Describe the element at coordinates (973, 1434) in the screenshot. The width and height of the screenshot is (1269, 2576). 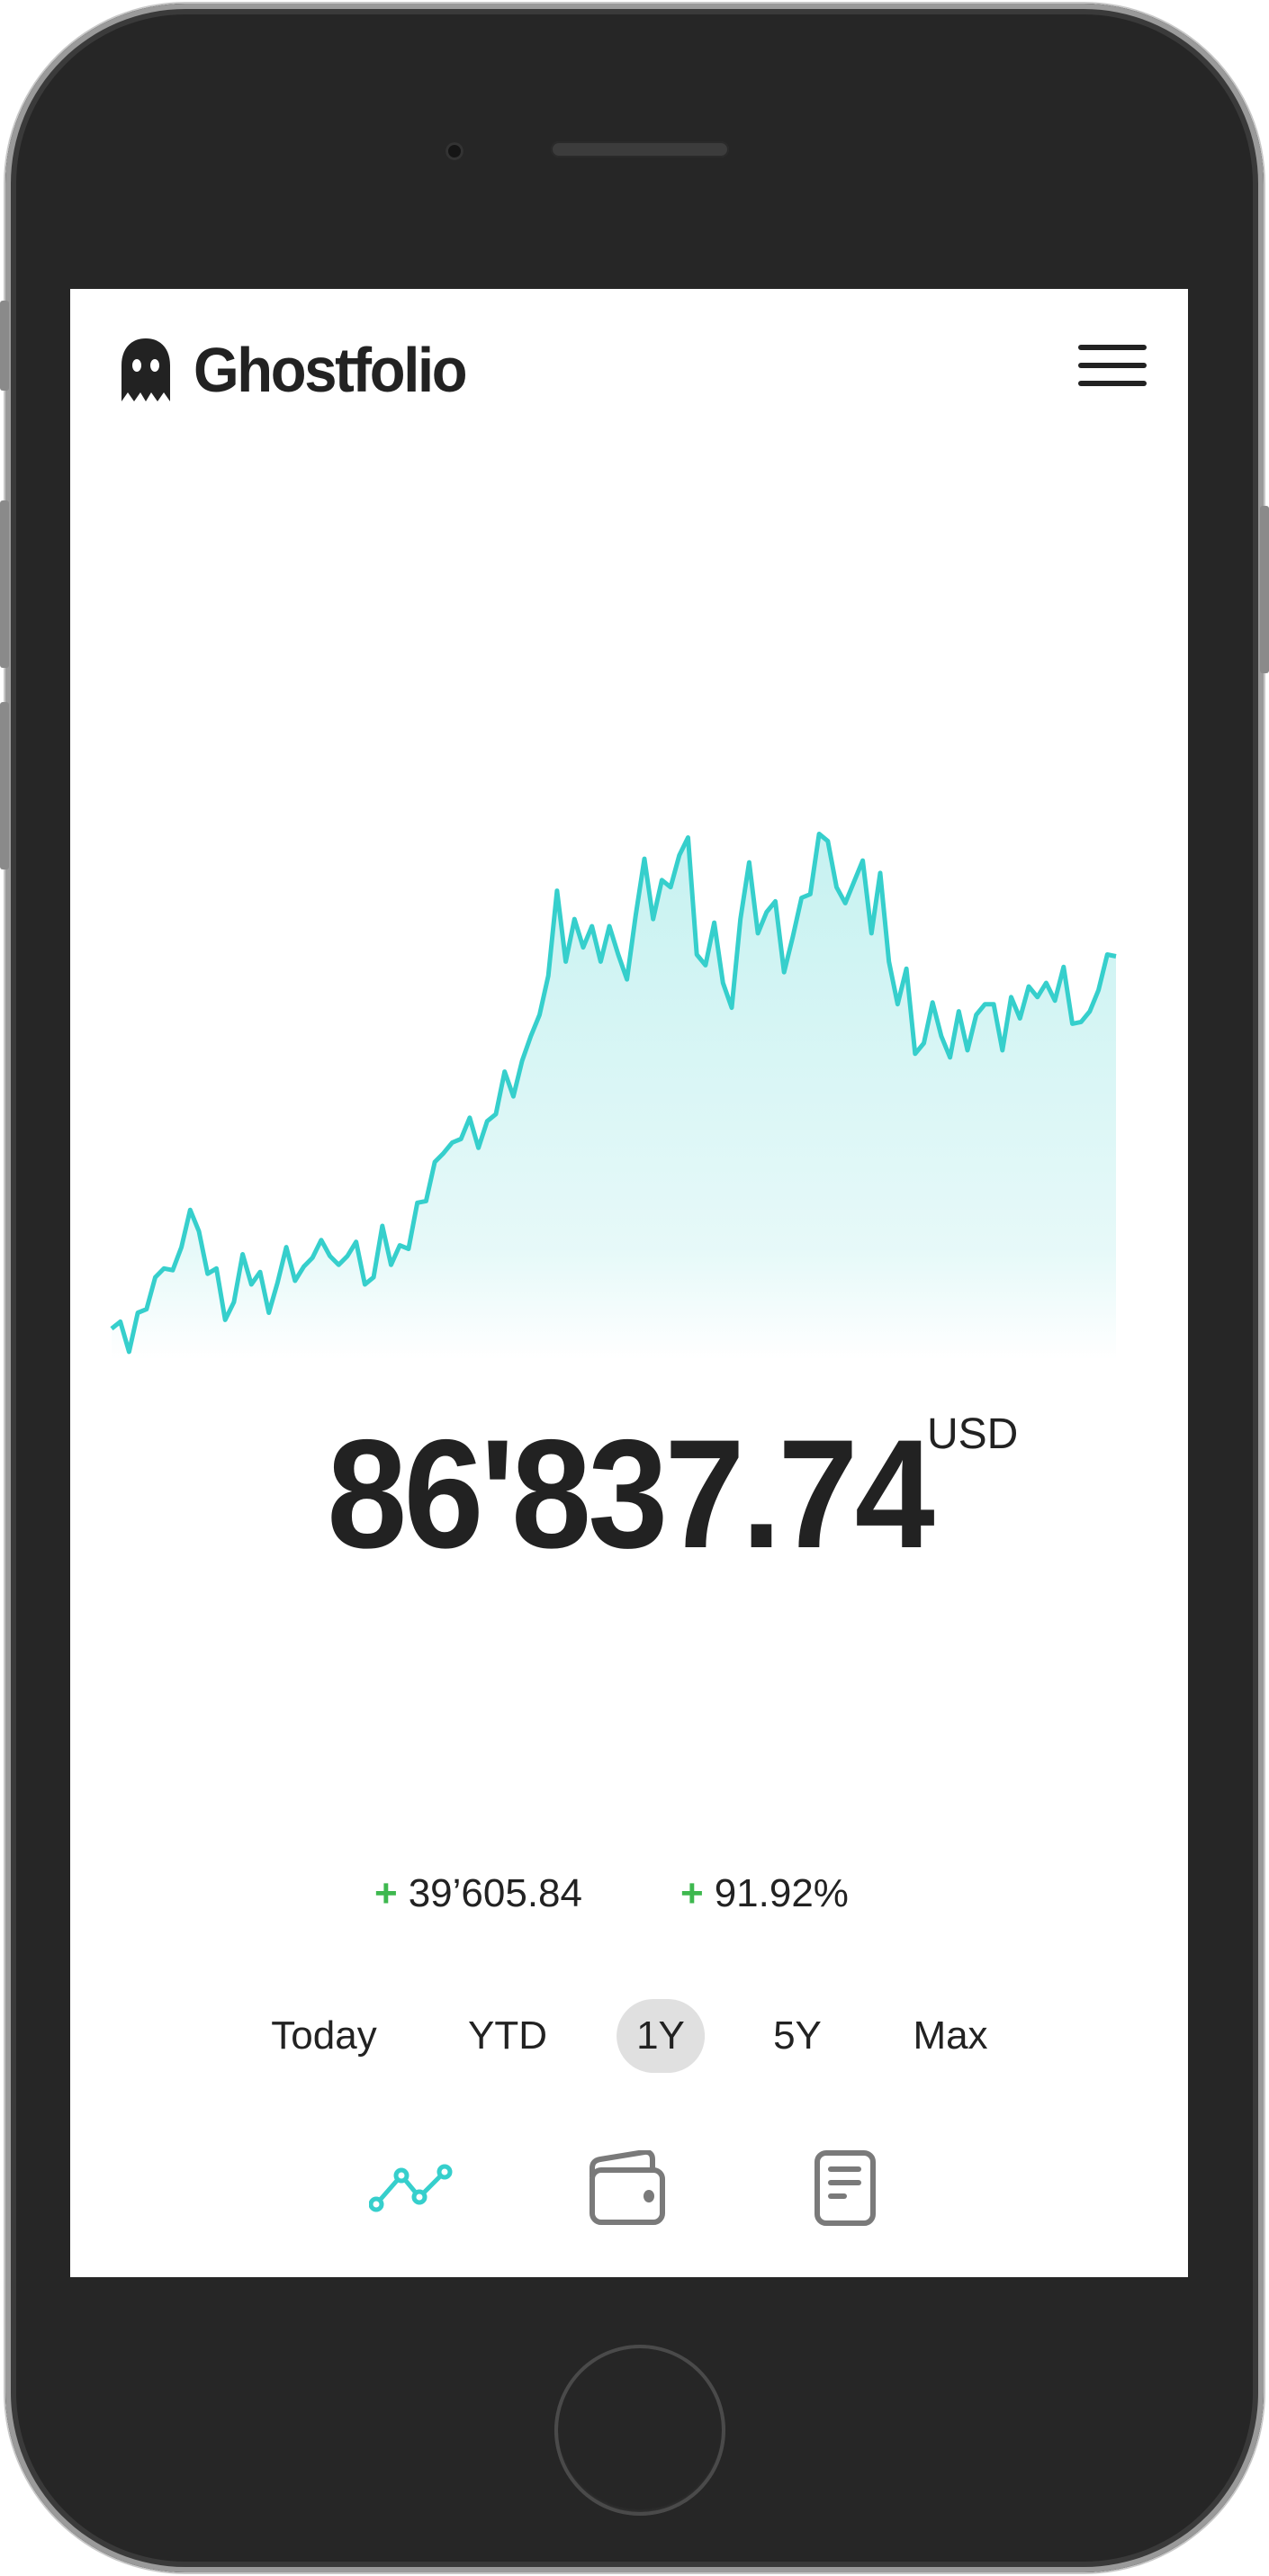
I see `currency-label: USD` at that location.